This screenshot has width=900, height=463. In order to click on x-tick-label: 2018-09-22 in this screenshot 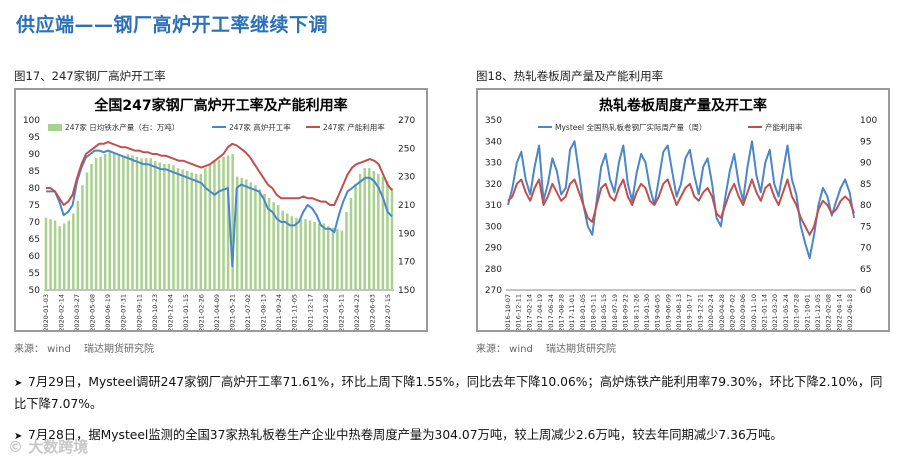, I will do `click(626, 312)`.